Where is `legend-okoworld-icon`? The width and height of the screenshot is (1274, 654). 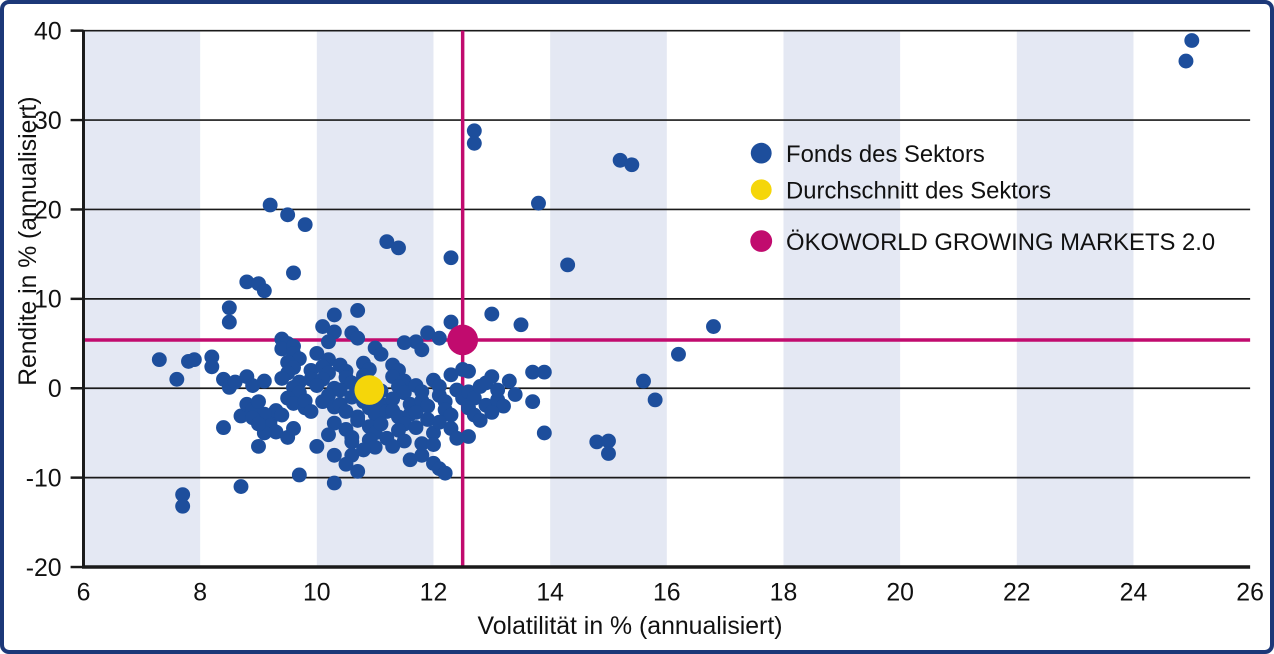
legend-okoworld-icon is located at coordinates (761, 241).